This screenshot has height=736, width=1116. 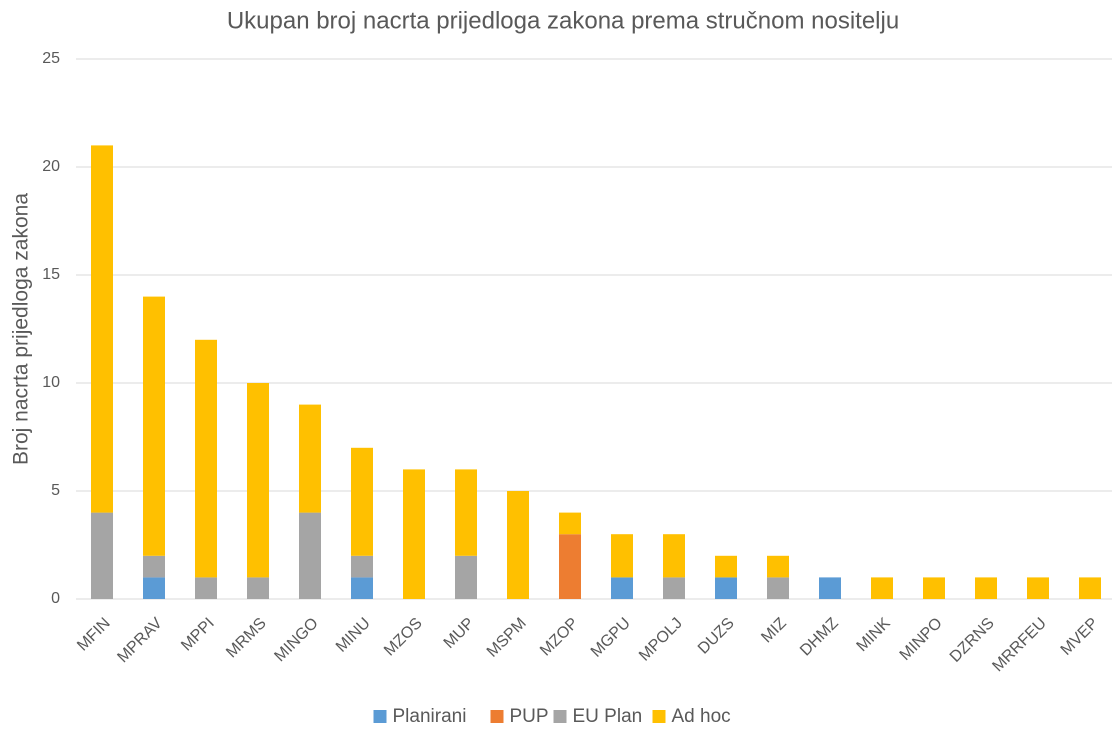 I want to click on x-tick-label: DZRNS, so click(x=972, y=640).